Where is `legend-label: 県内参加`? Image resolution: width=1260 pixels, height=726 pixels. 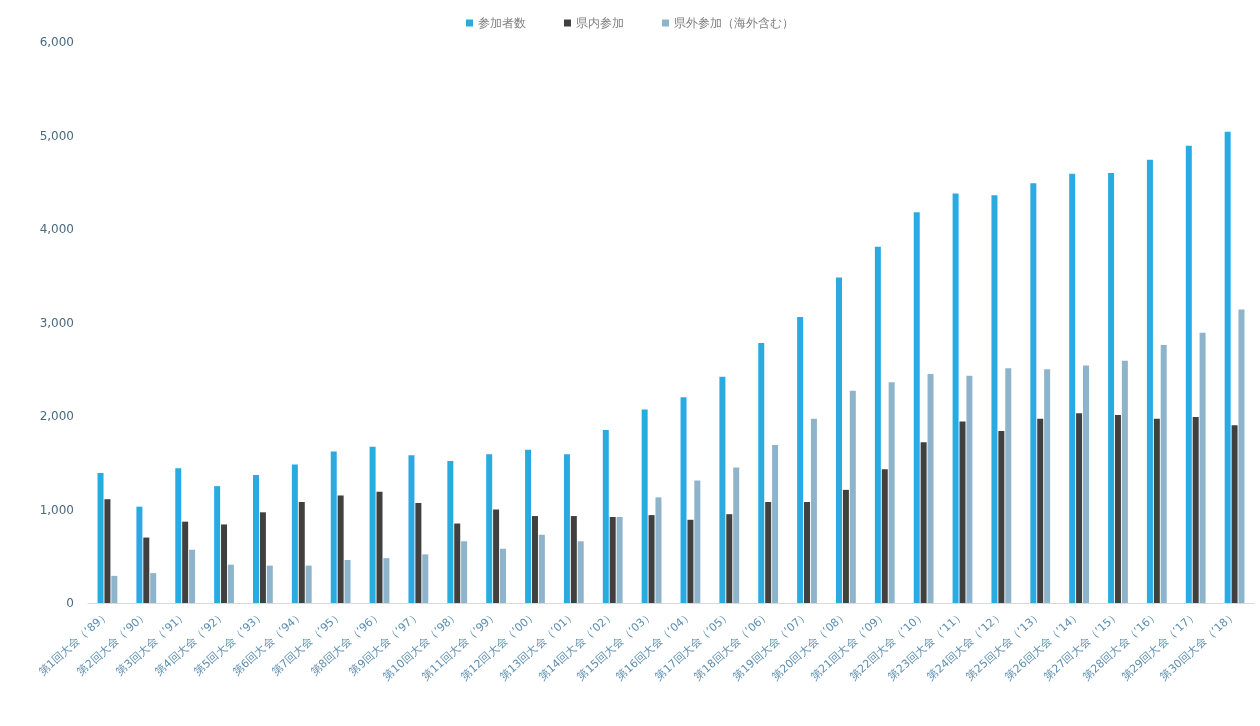 legend-label: 県内参加 is located at coordinates (600, 23).